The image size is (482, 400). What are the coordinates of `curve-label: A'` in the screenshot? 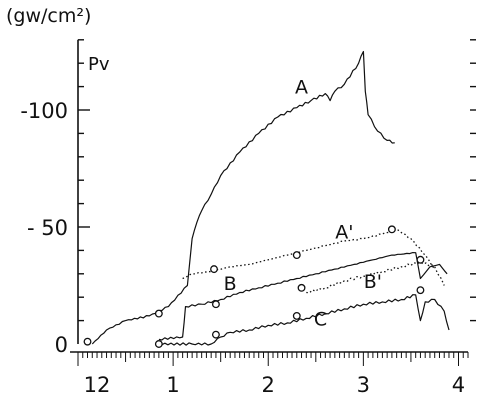 It's located at (344, 233).